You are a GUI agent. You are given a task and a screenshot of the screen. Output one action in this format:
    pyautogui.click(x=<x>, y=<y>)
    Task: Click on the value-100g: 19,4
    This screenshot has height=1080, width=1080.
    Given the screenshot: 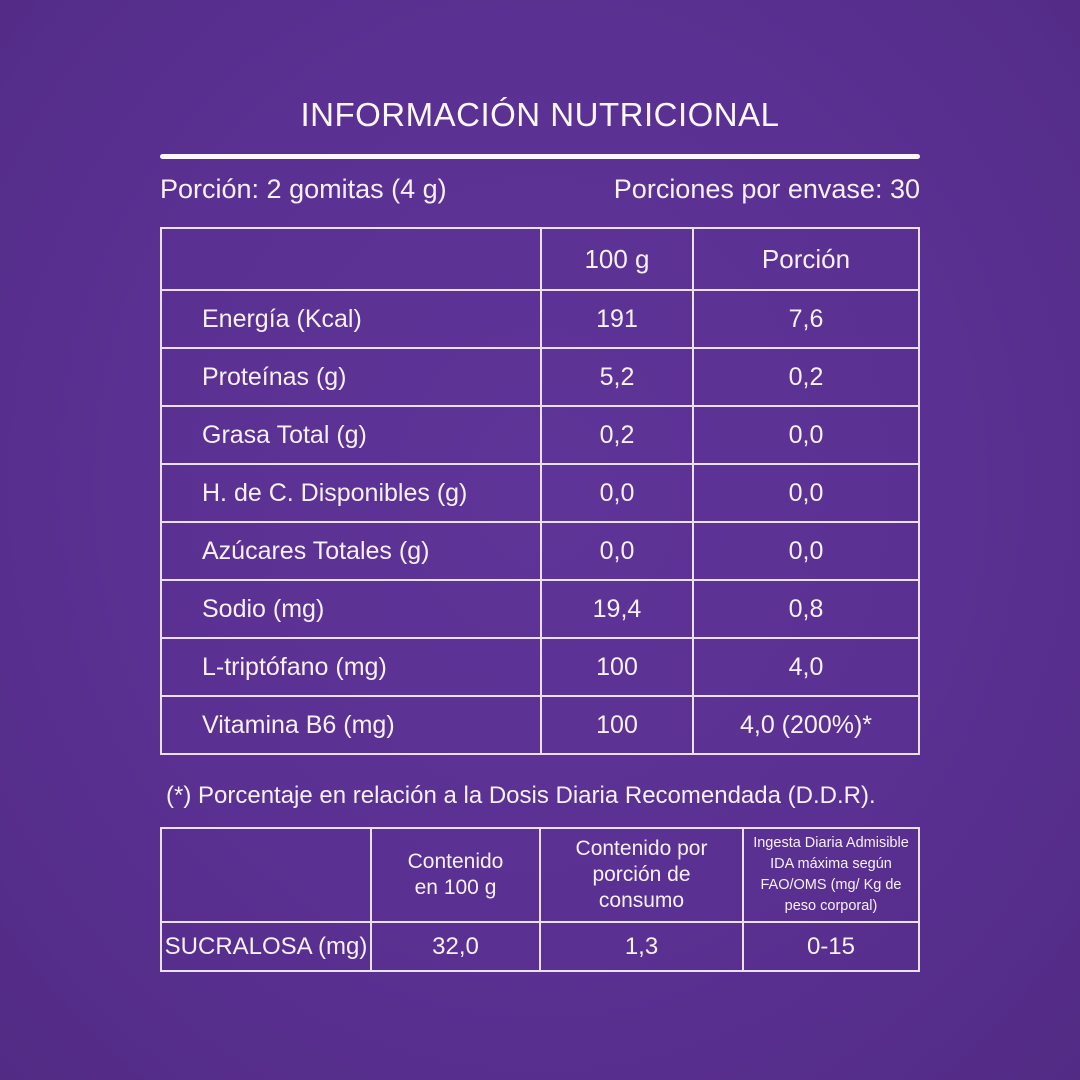 What is the action you would take?
    pyautogui.click(x=617, y=609)
    